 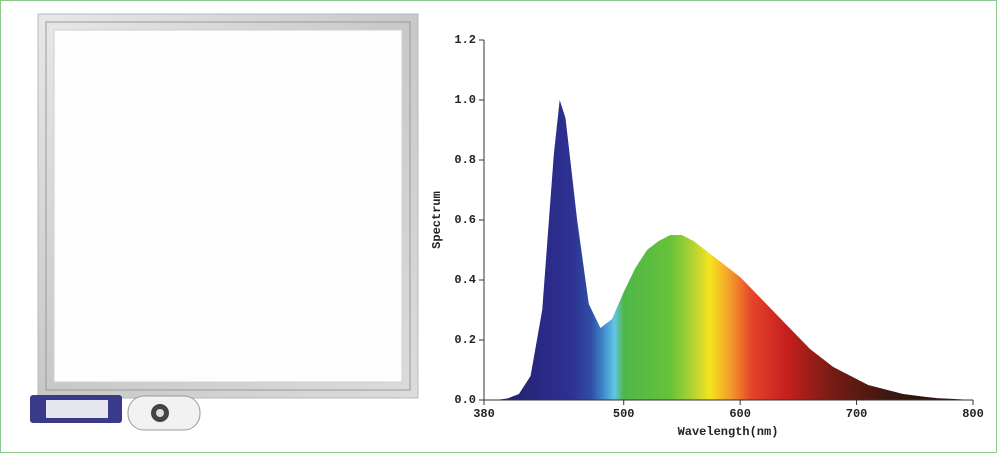 What do you see at coordinates (728, 432) in the screenshot?
I see `x-axis-label: Wavelength(nm)` at bounding box center [728, 432].